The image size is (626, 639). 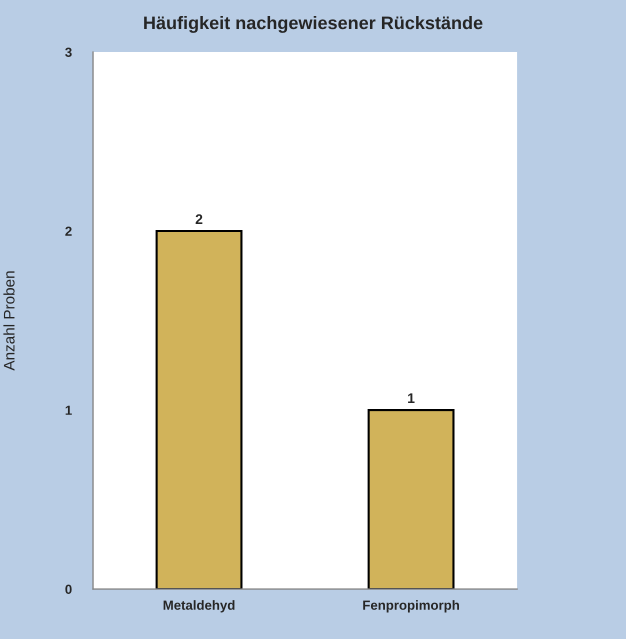 I want to click on x-tick-label: Fenpropimorph, so click(x=411, y=606).